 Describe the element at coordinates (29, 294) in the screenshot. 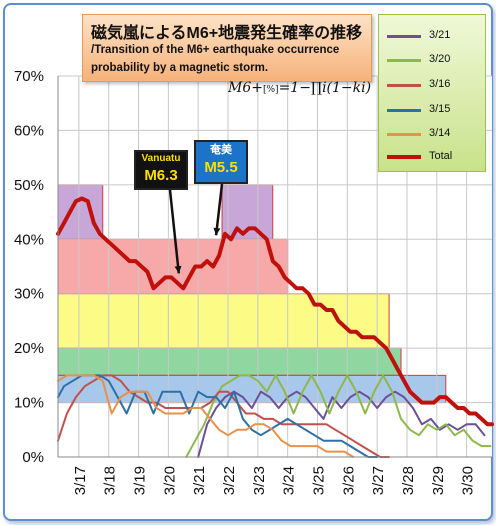

I see `y-tick-label: 30%` at that location.